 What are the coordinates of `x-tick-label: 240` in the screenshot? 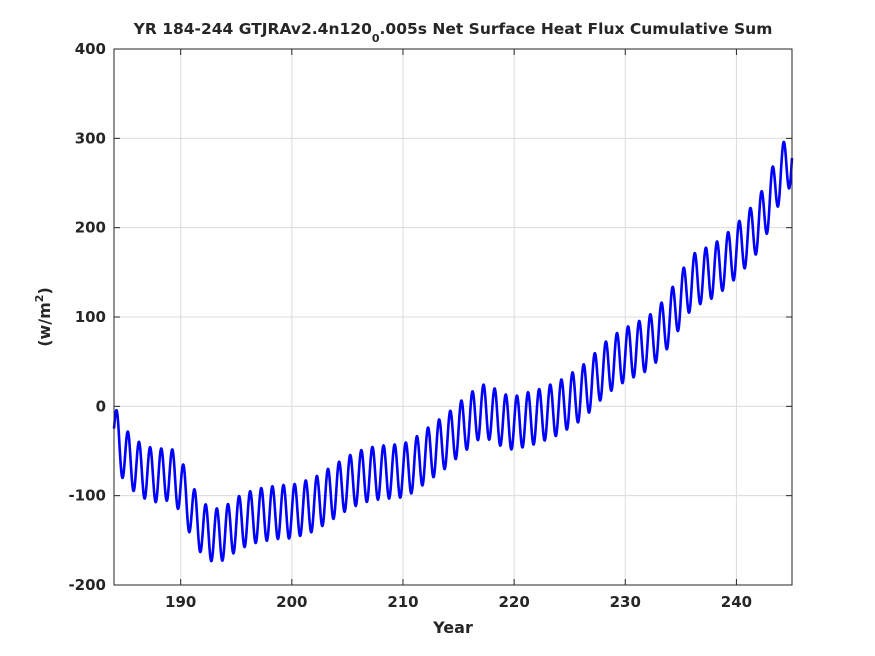 It's located at (736, 602).